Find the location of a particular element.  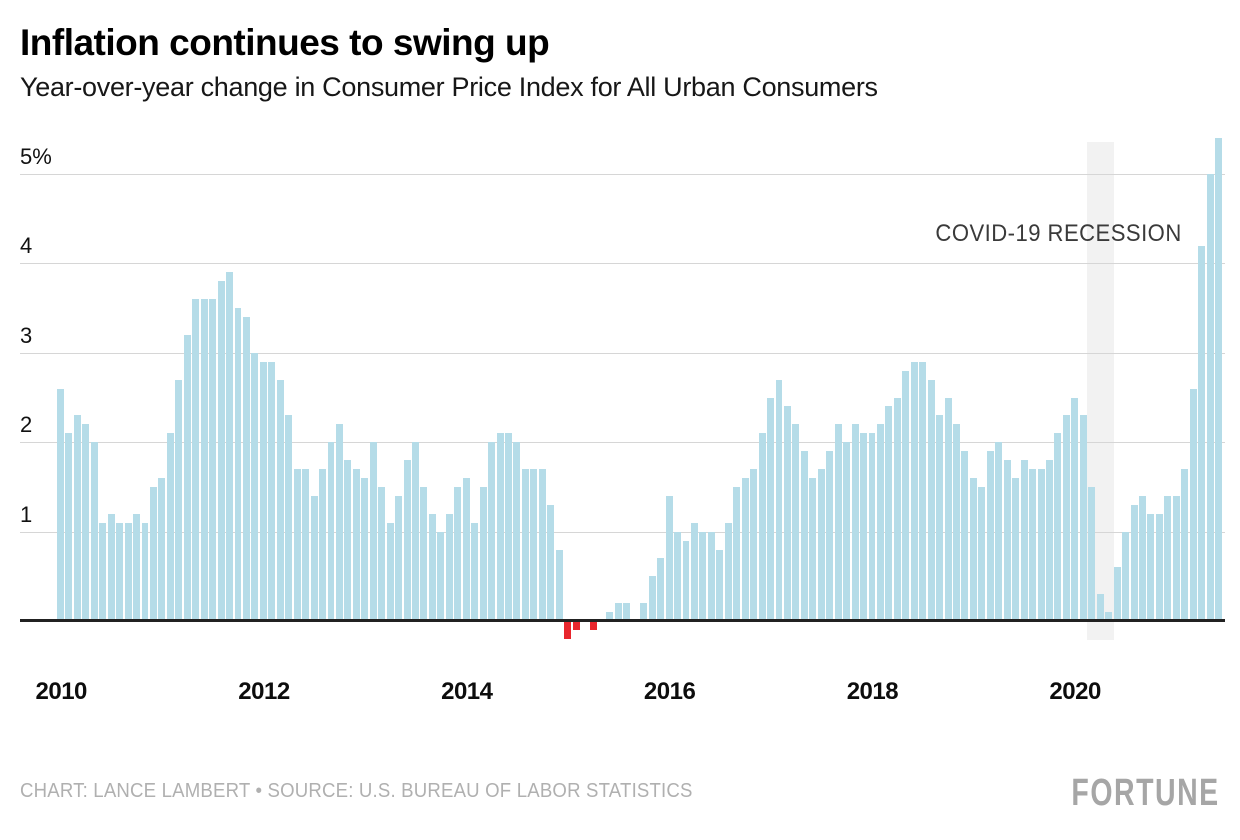

x-axis-tick-2012: 2012 is located at coordinates (264, 691).